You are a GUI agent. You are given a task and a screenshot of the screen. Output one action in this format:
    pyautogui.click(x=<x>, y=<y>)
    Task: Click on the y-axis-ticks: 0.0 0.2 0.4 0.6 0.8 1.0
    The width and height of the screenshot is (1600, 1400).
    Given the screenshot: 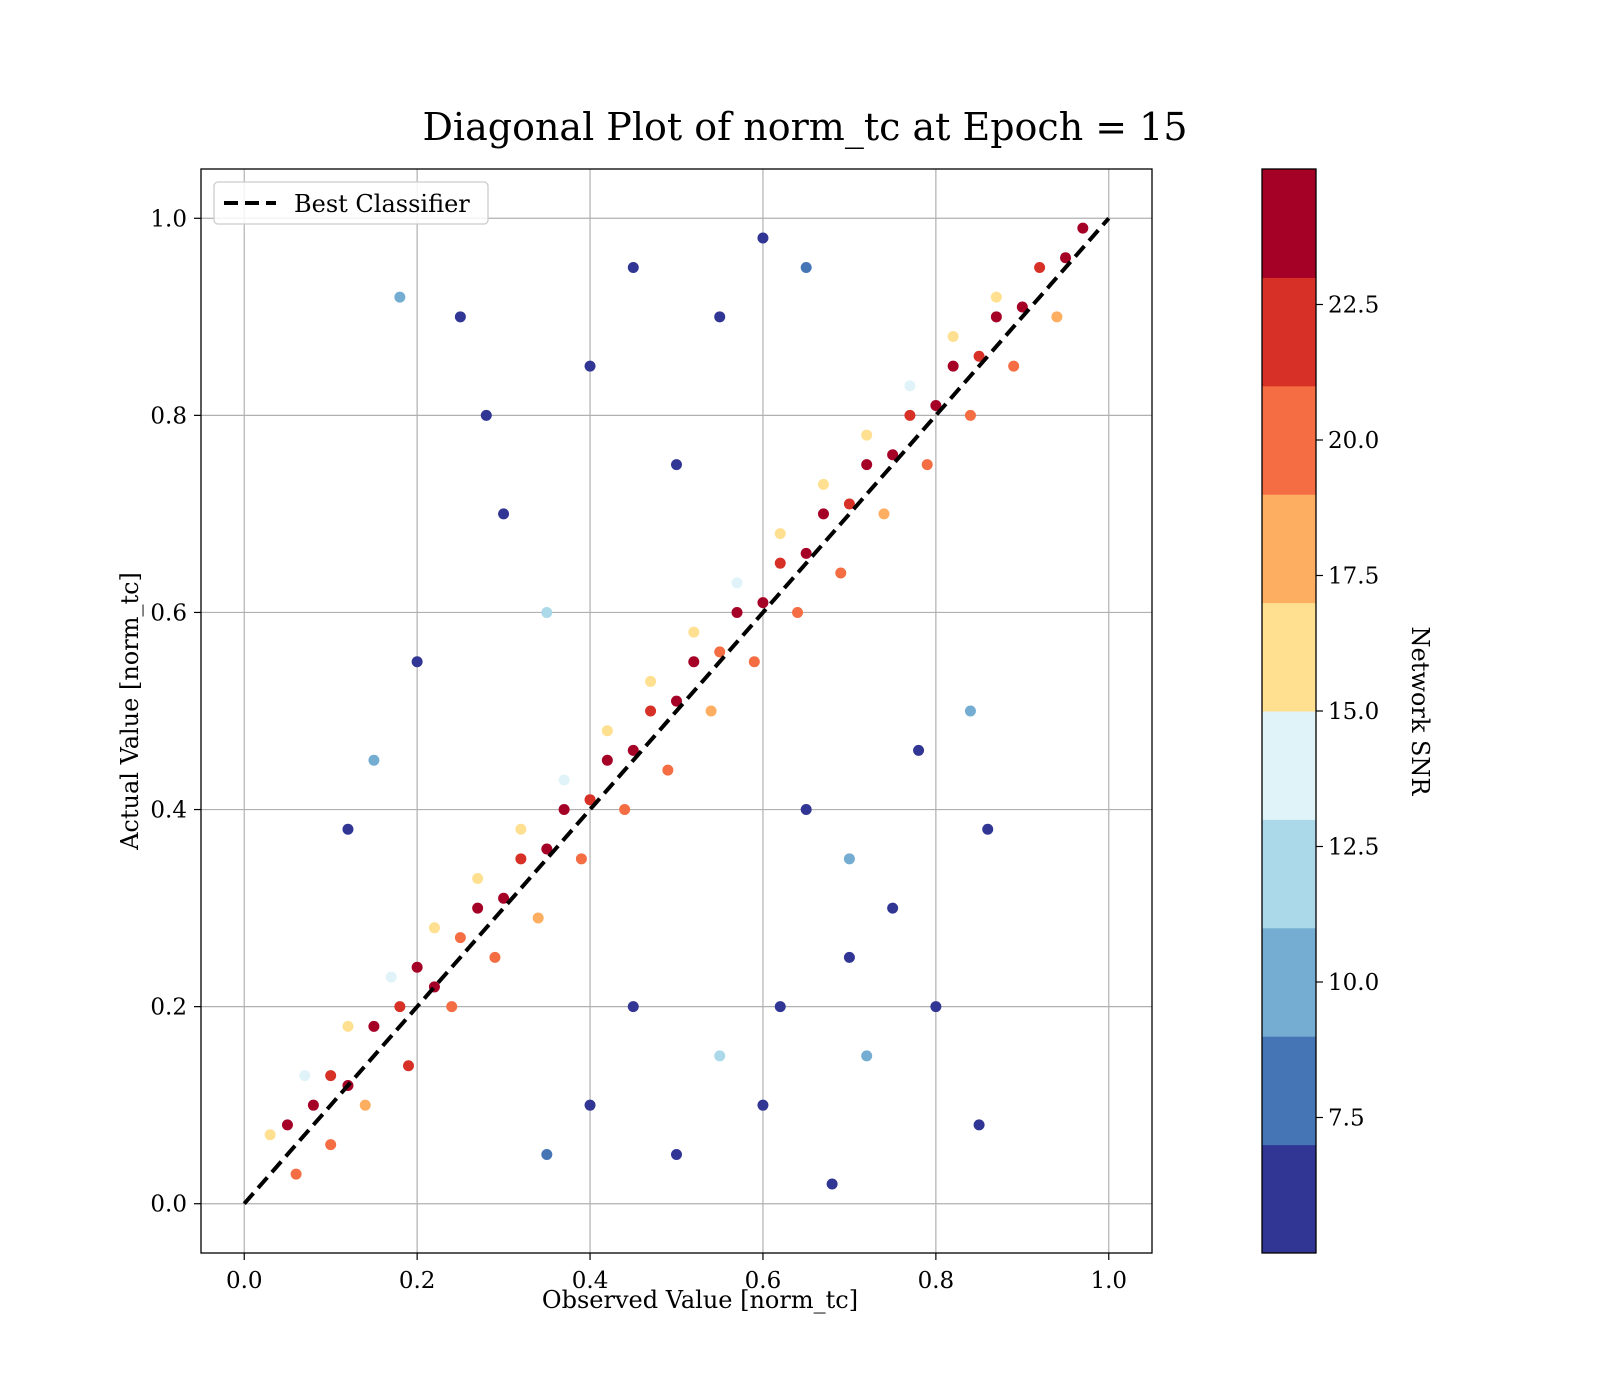 What is the action you would take?
    pyautogui.click(x=175, y=712)
    